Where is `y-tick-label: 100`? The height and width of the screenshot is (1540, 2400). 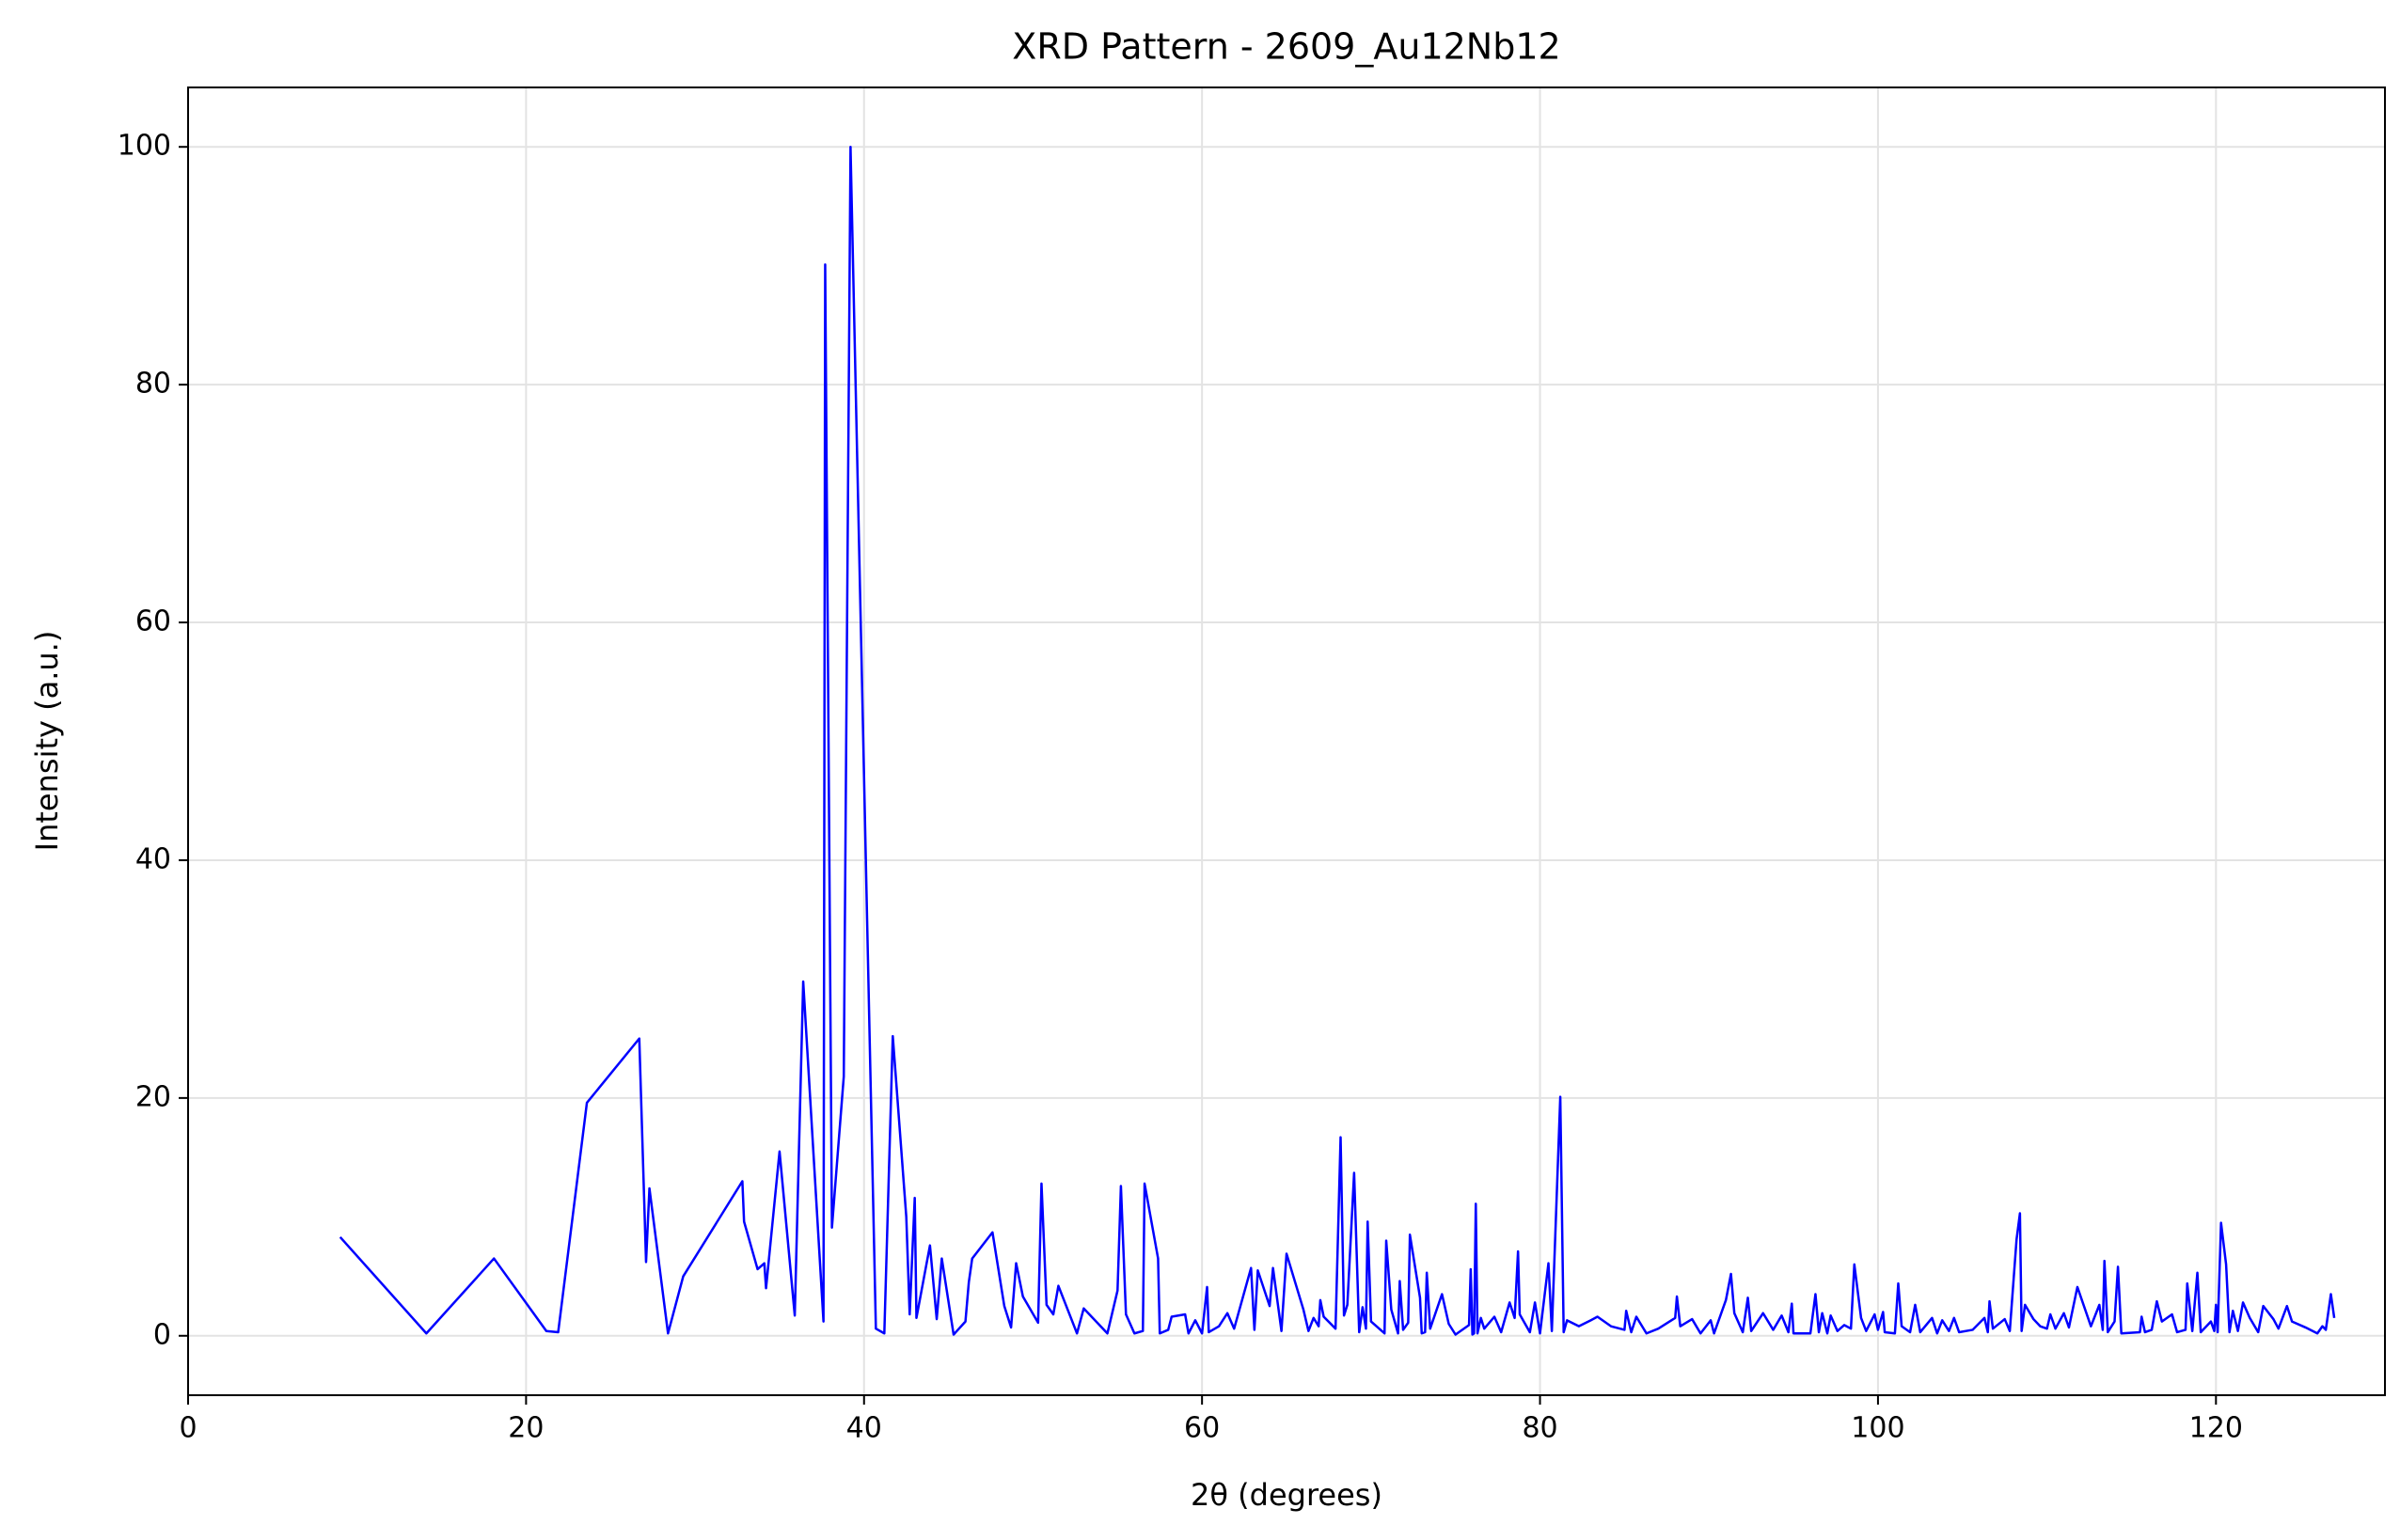
y-tick-label: 100 is located at coordinates (144, 147).